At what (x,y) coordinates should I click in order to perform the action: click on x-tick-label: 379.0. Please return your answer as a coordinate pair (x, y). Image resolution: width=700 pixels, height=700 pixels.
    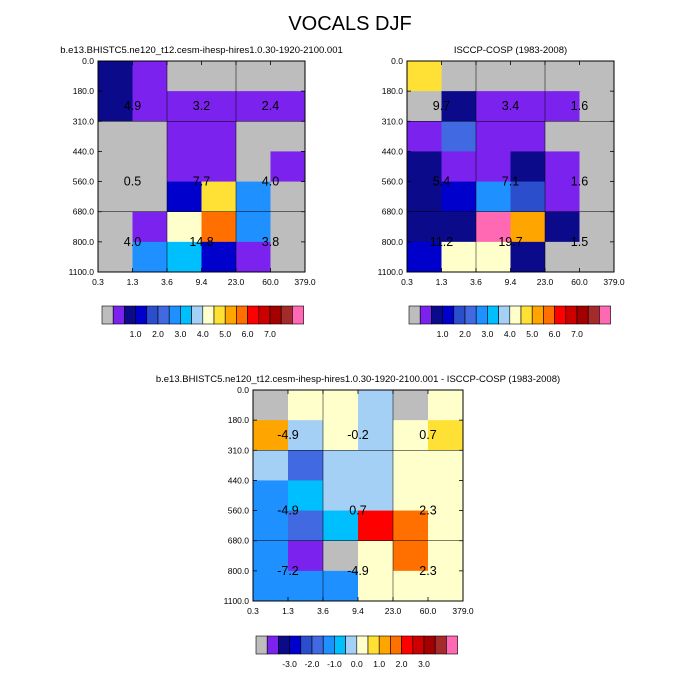
    Looking at the image, I should click on (305, 282).